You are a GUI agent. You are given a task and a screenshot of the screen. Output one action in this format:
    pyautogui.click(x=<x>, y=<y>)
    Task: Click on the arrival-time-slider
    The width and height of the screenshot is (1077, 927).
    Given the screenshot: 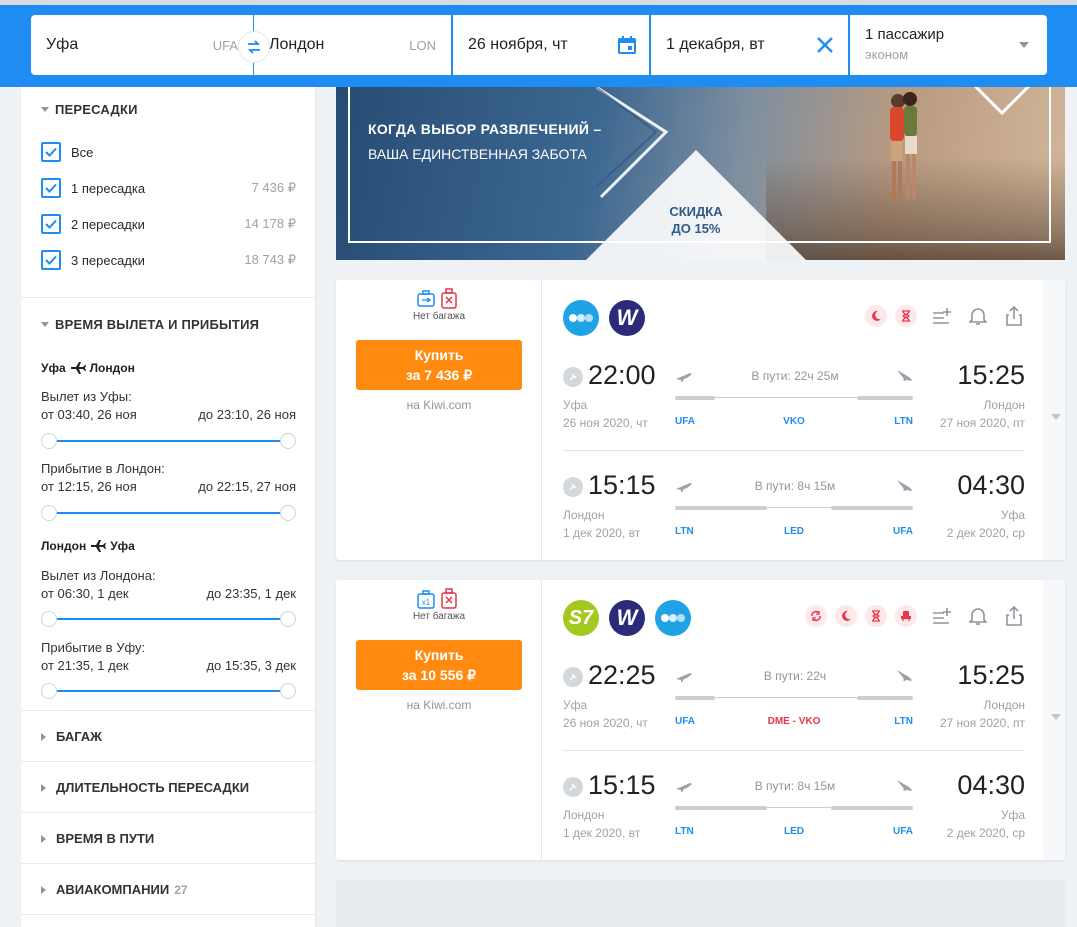 What is the action you would take?
    pyautogui.click(x=168, y=513)
    